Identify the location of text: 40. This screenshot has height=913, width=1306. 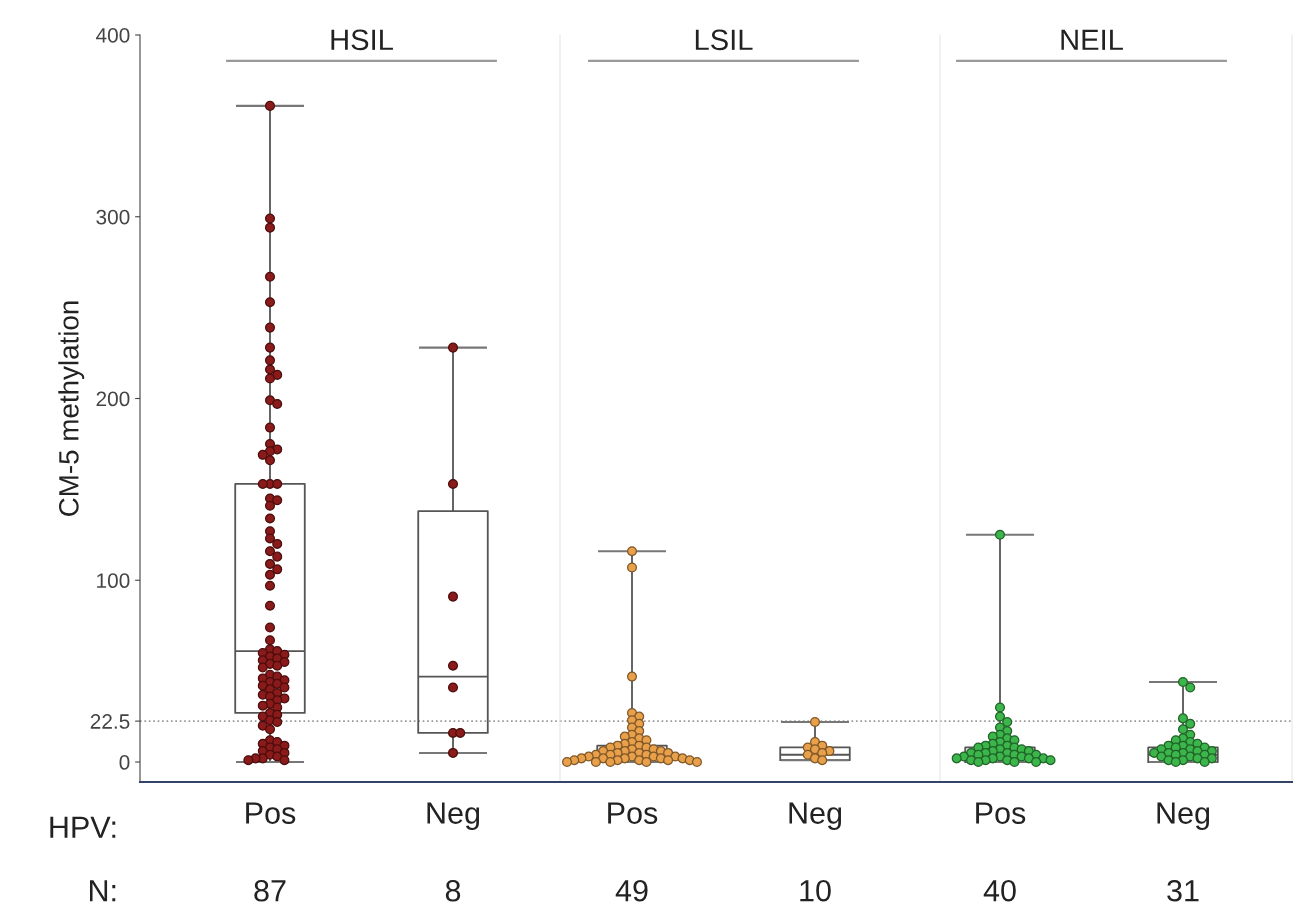
(999, 890).